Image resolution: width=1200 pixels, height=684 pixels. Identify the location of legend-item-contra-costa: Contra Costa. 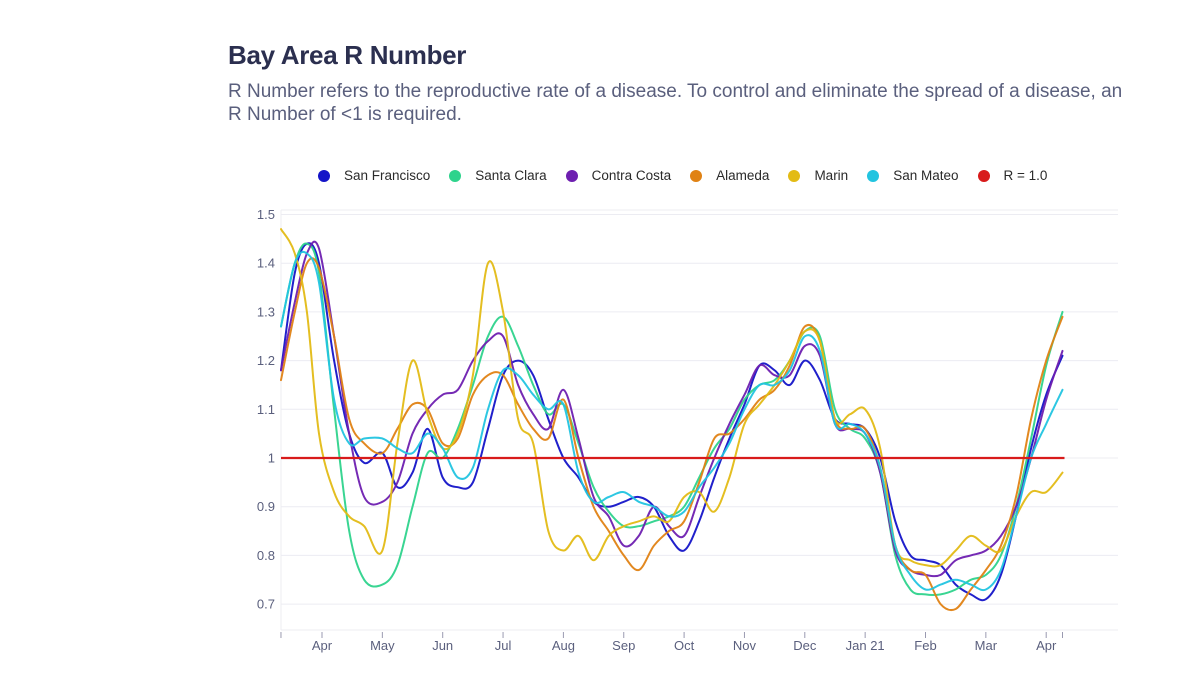
(618, 175).